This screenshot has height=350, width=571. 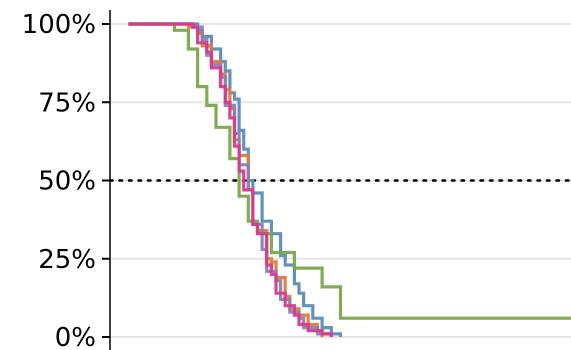 I want to click on axes, so click(x=106, y=180).